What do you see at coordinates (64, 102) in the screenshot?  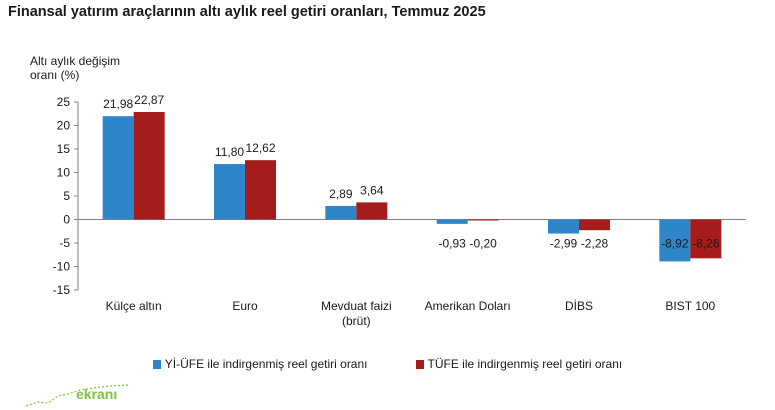 I see `y-tick-label: 25` at bounding box center [64, 102].